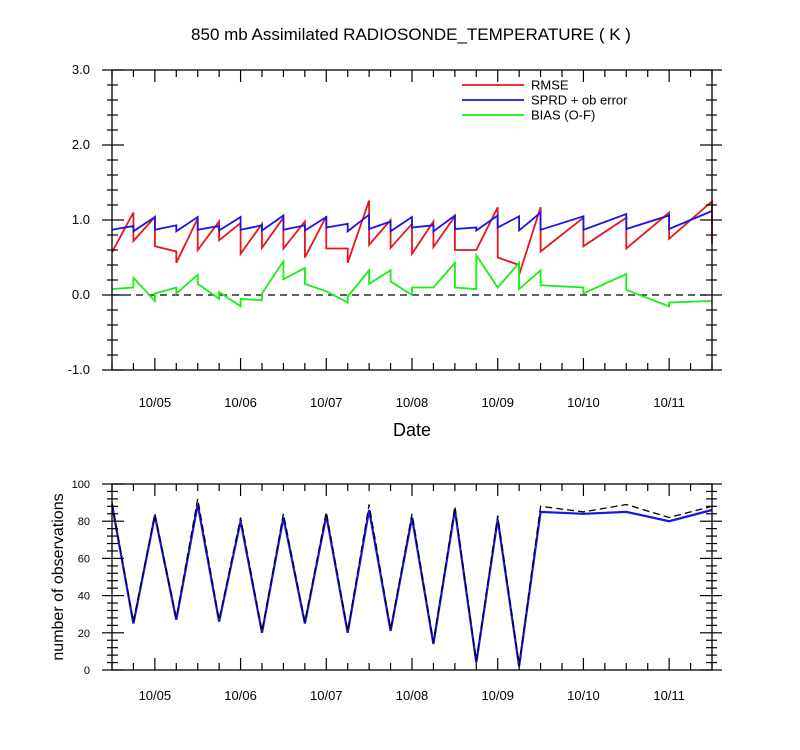  I want to click on y-tick-label: 2.0, so click(81, 144).